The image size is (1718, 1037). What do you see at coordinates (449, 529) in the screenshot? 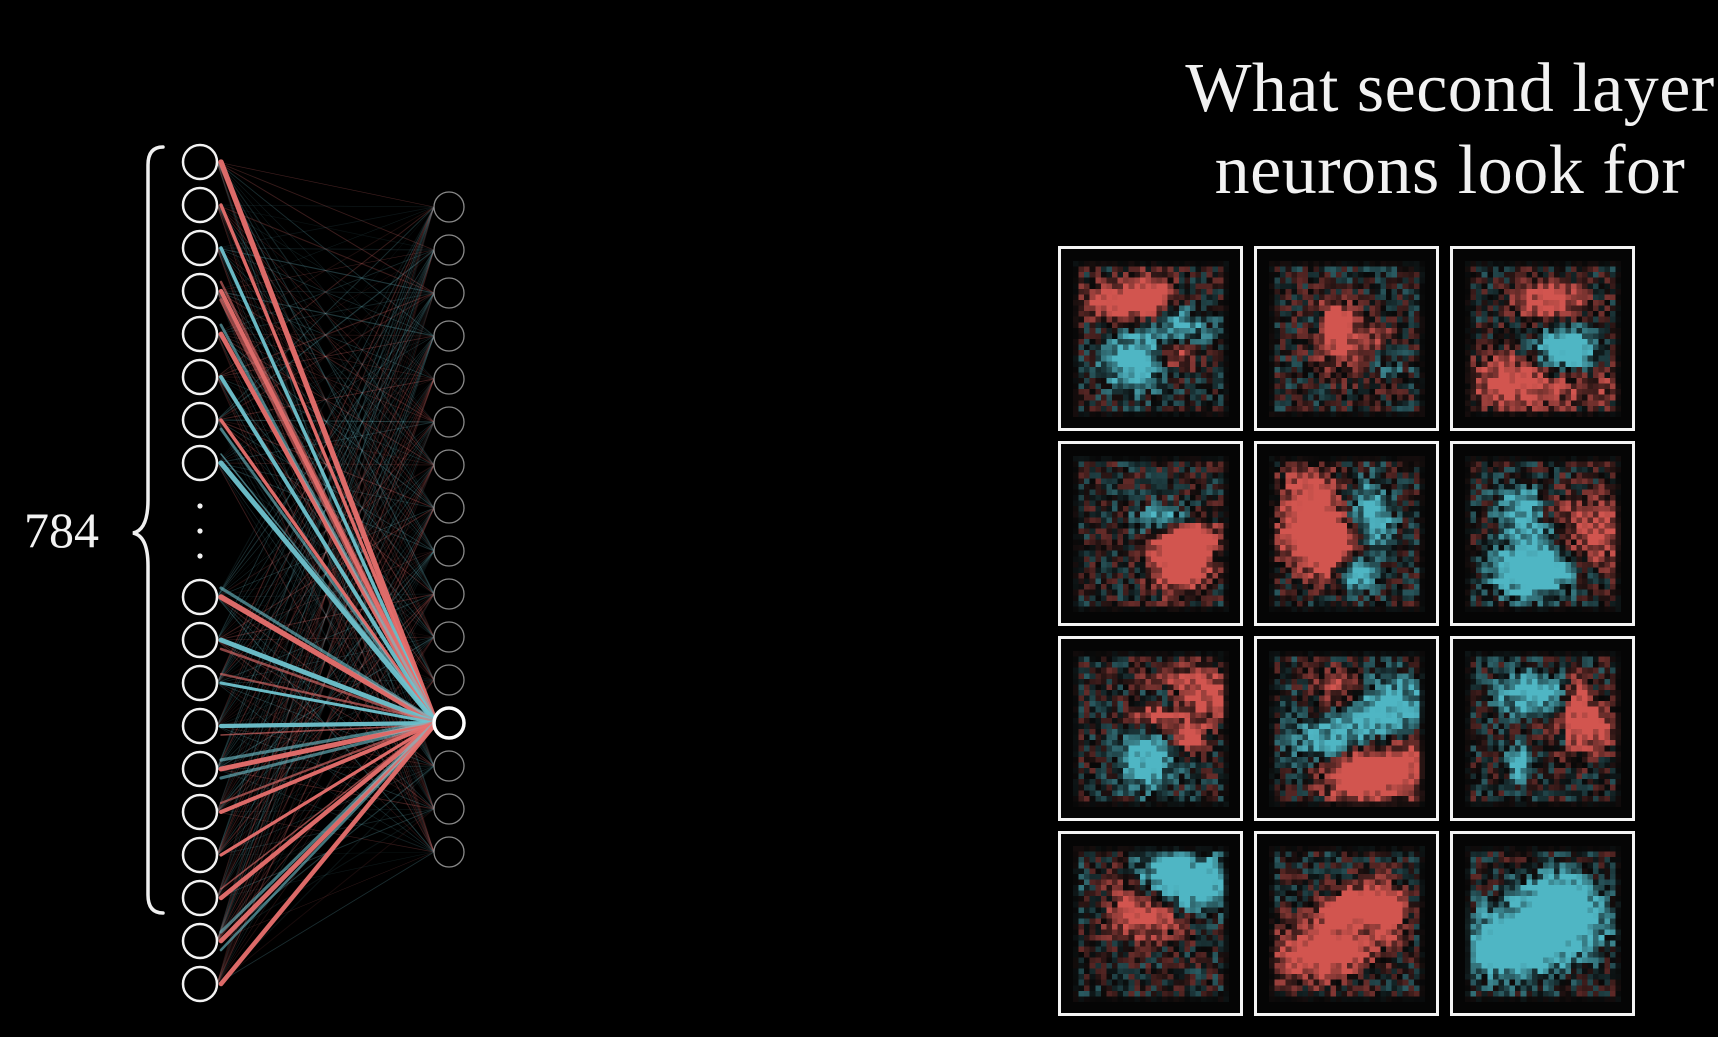
I see `hidden-layer` at bounding box center [449, 529].